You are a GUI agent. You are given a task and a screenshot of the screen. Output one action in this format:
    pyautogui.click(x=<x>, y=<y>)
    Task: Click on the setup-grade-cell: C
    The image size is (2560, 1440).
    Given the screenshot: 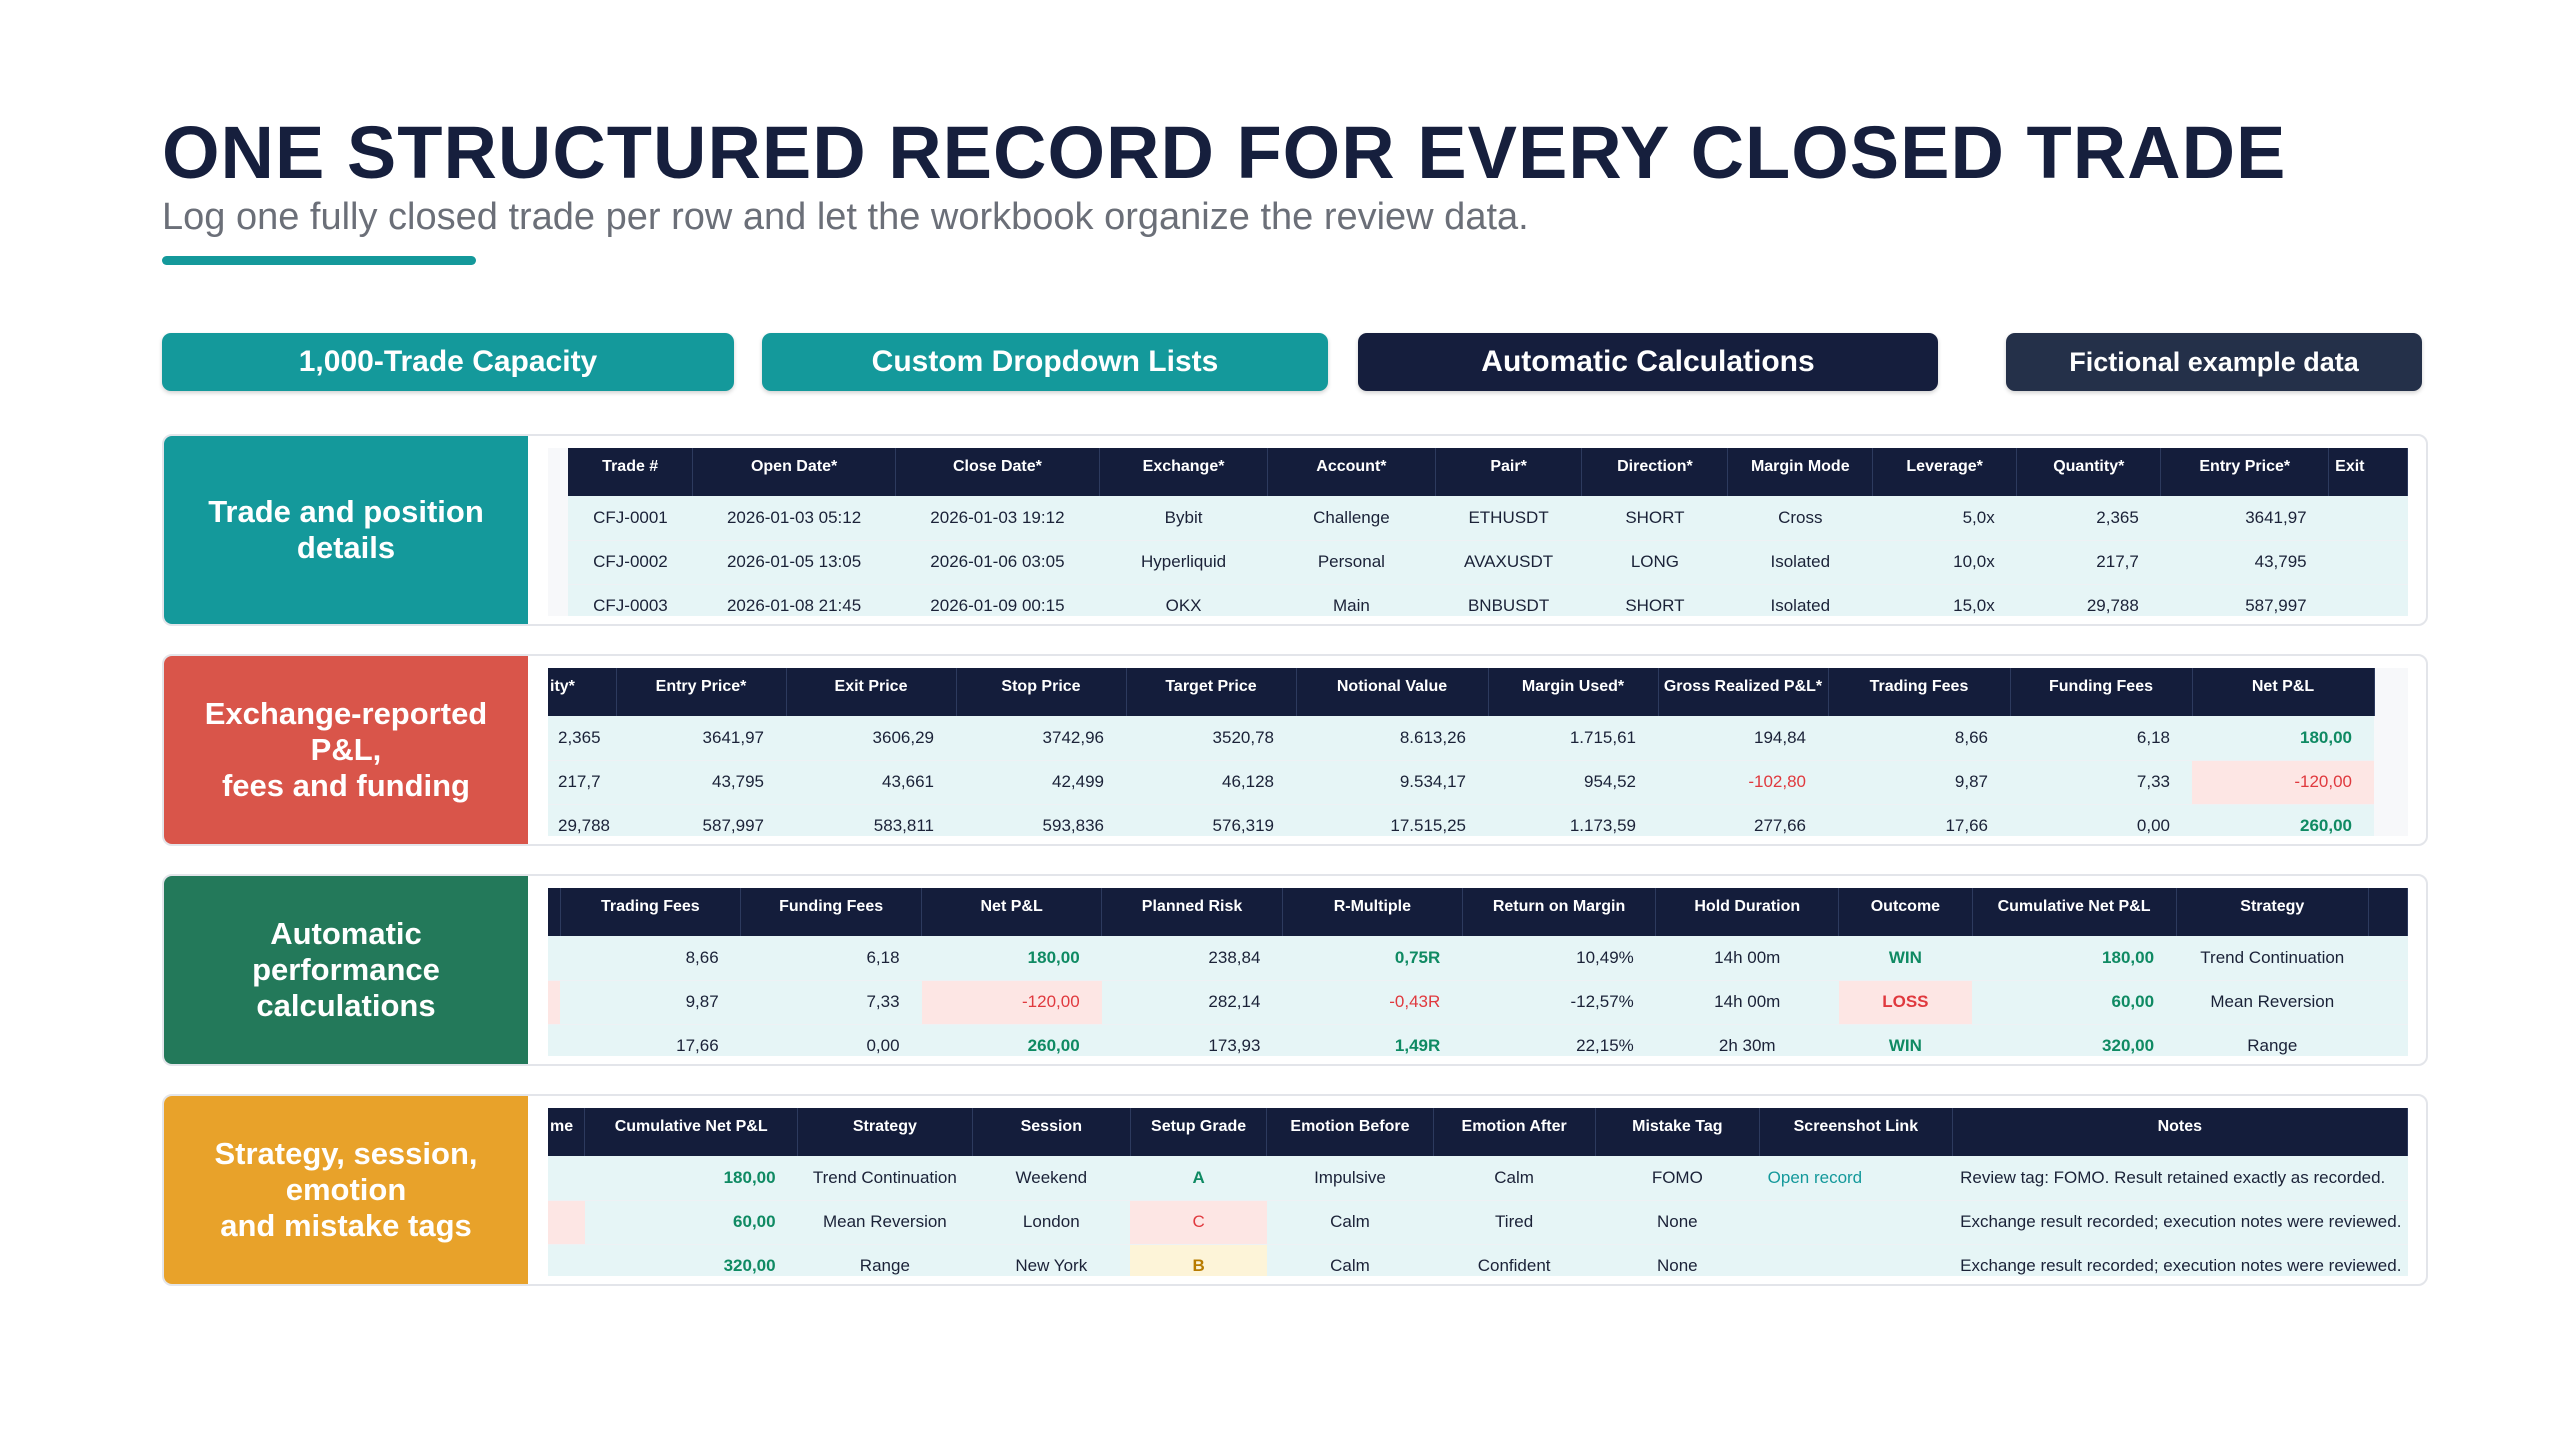 What is the action you would take?
    pyautogui.click(x=1198, y=1222)
    